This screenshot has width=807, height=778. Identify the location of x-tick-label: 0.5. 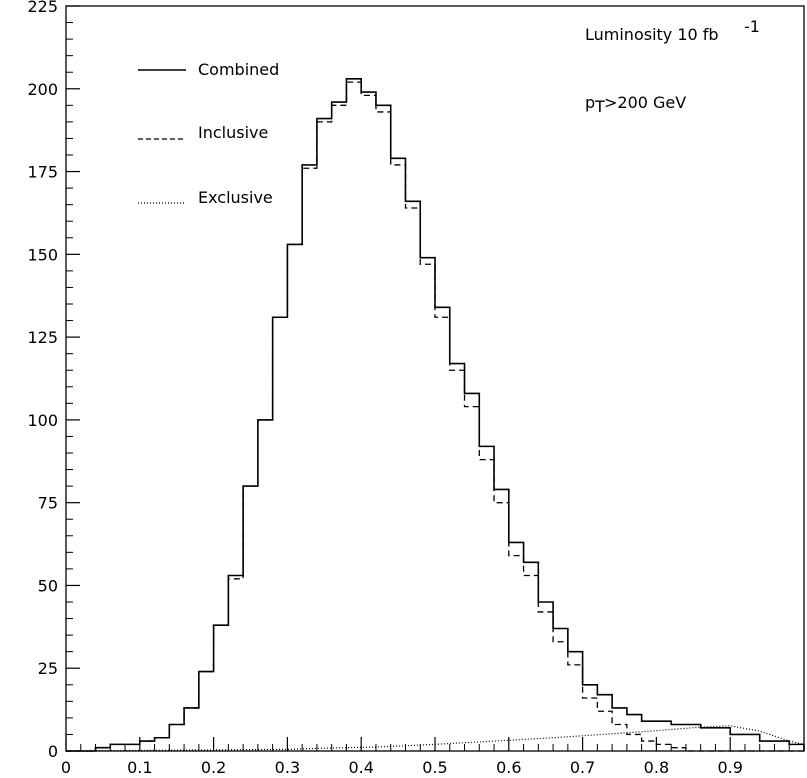
(434, 767).